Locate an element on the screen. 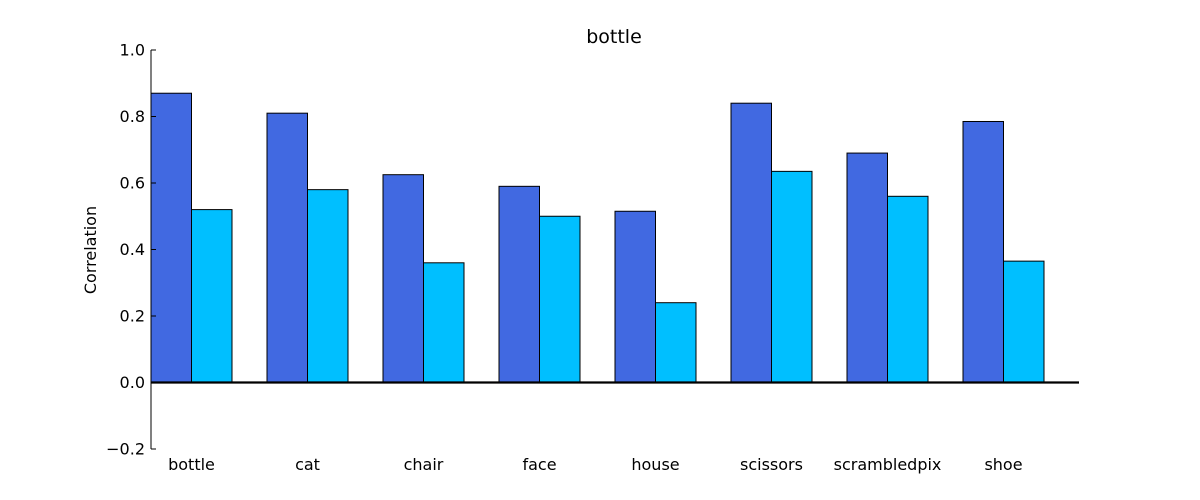  y-tick-label: 1.0 is located at coordinates (132, 50).